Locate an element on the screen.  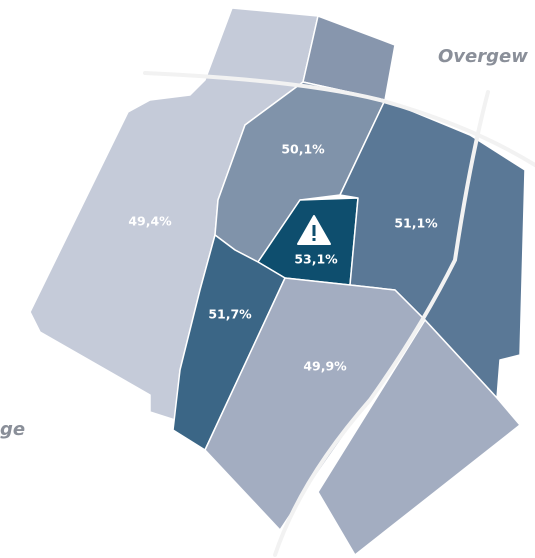
region-label: 49,4% is located at coordinates (150, 221).